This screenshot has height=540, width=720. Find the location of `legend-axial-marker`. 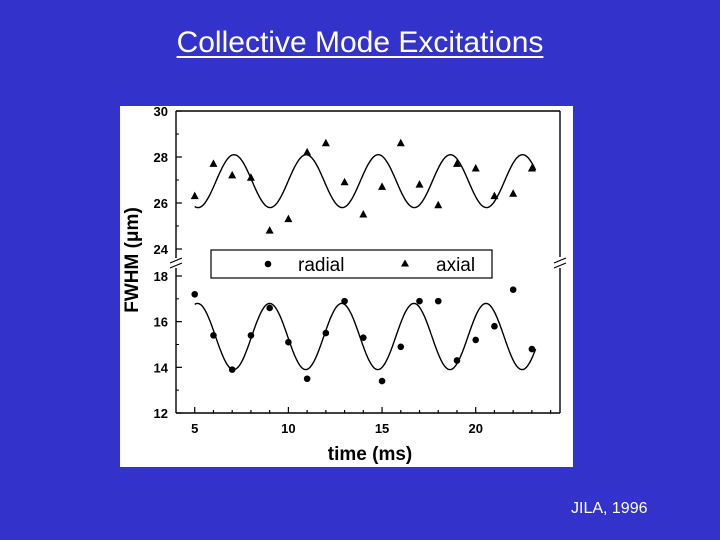

legend-axial-marker is located at coordinates (405, 263).